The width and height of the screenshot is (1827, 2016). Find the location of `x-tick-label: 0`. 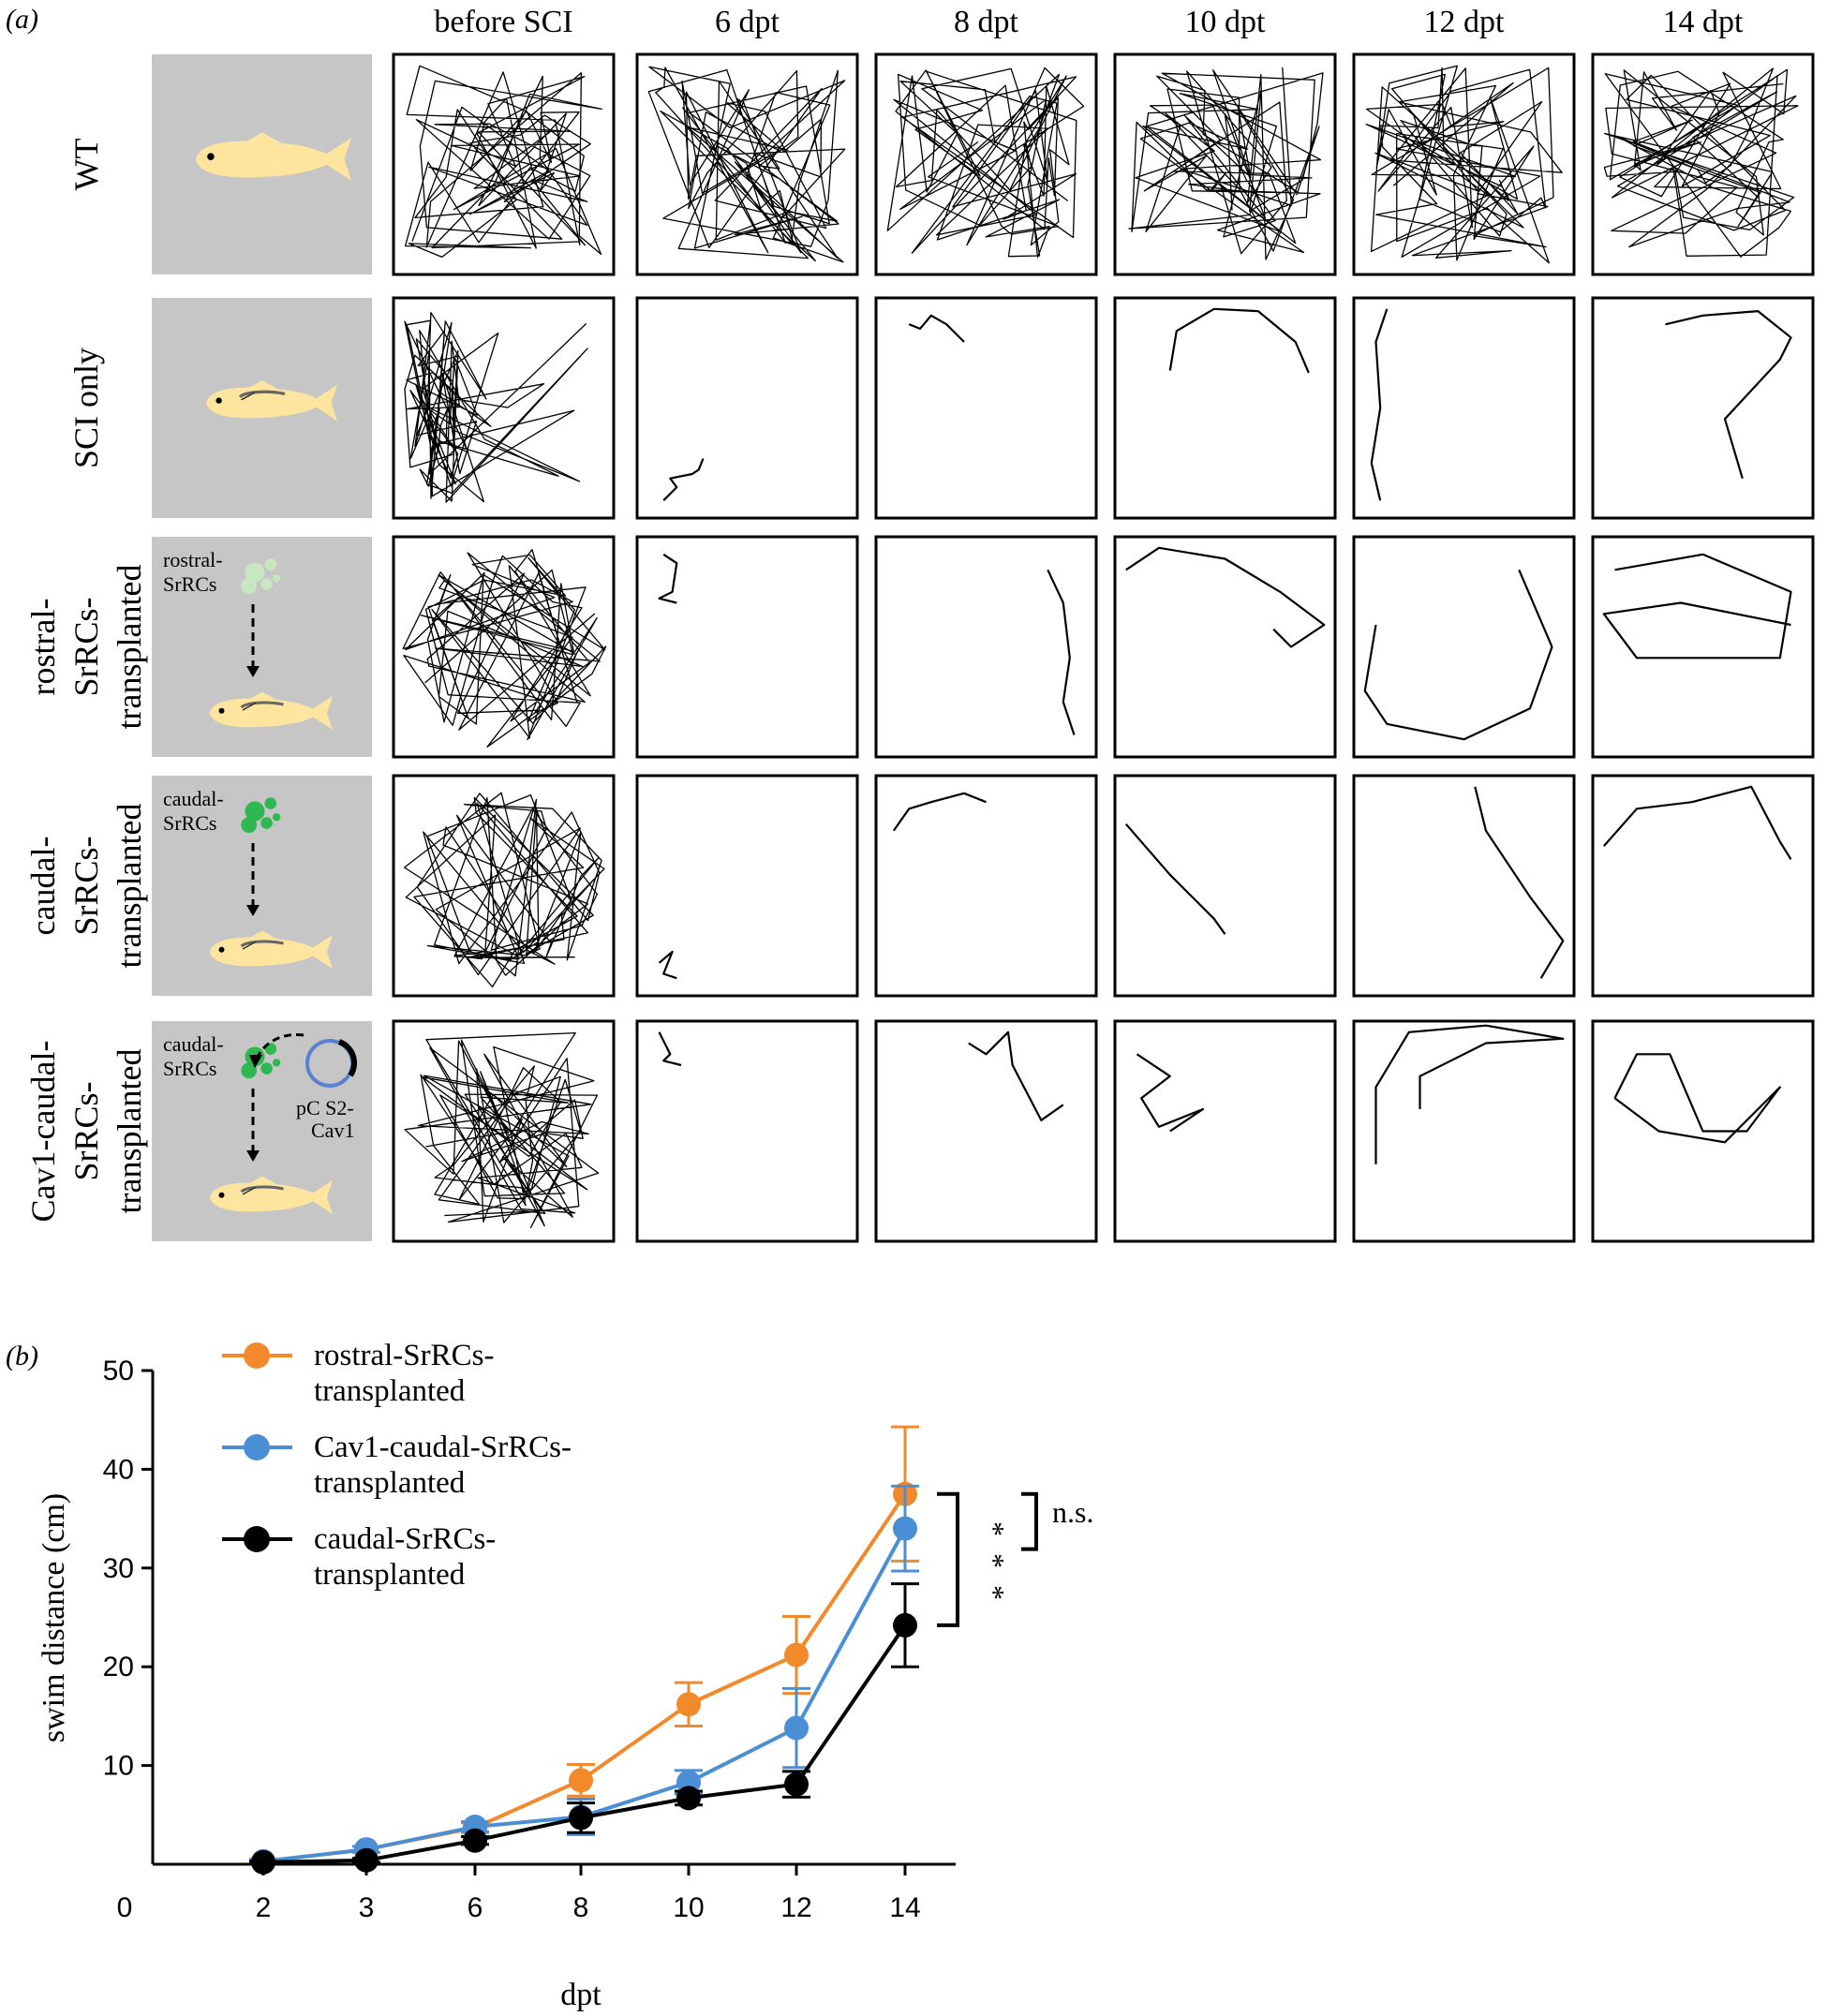

x-tick-label: 0 is located at coordinates (125, 1907).